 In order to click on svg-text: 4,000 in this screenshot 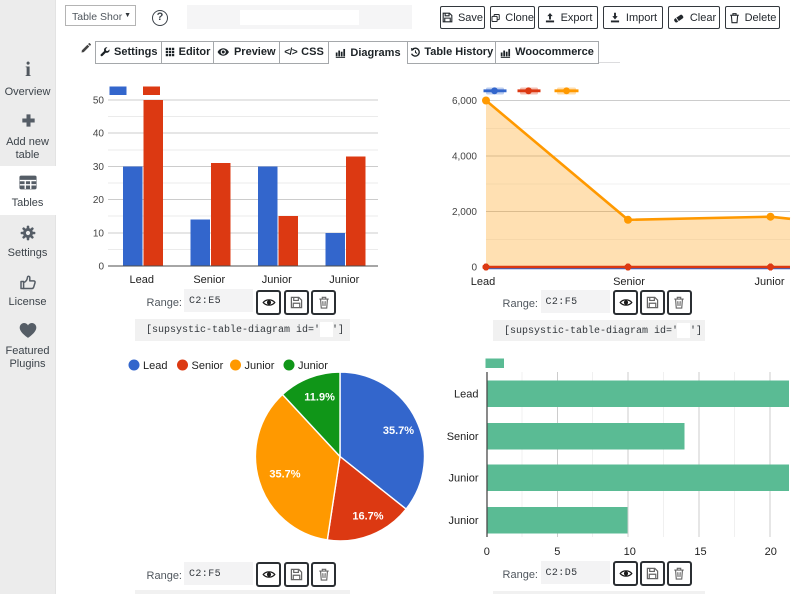, I will do `click(464, 157)`.